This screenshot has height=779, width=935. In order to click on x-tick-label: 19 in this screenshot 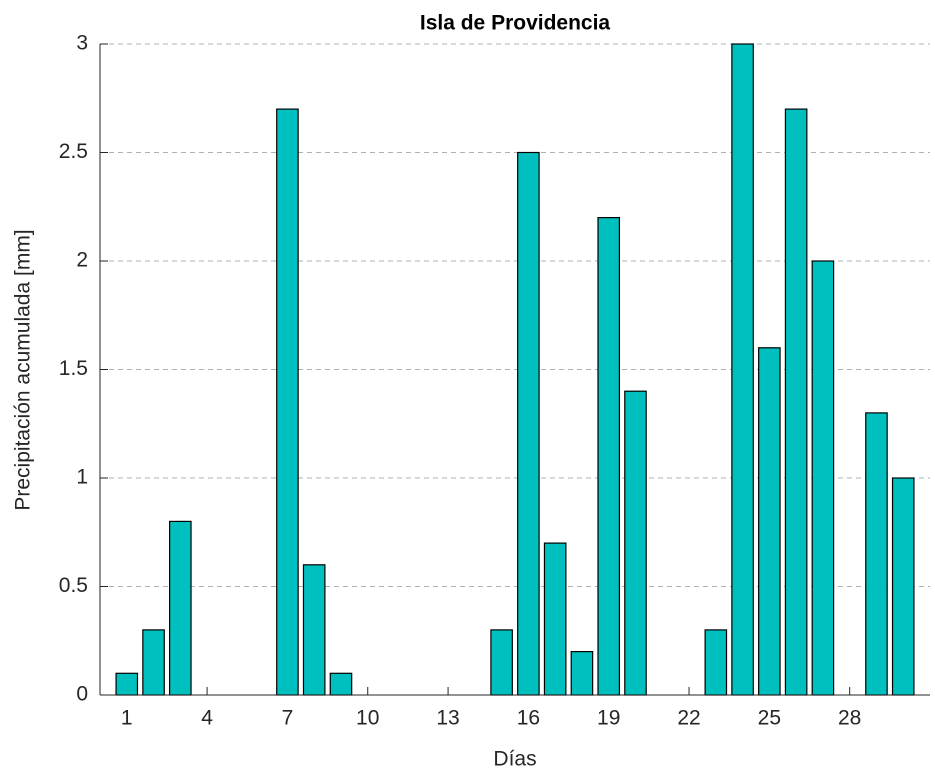, I will do `click(608, 718)`.